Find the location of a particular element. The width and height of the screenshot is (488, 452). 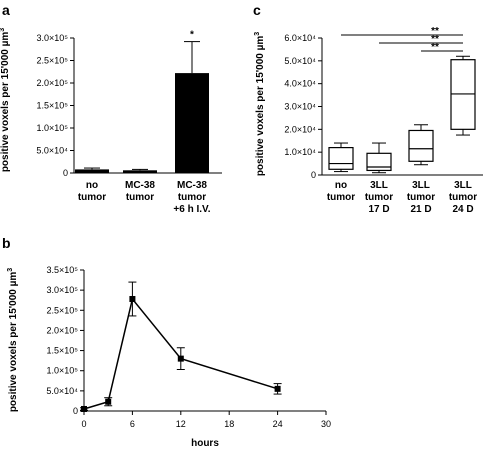

chart-a-y-tick-label: 1.0×10⁵ is located at coordinates (52, 128).